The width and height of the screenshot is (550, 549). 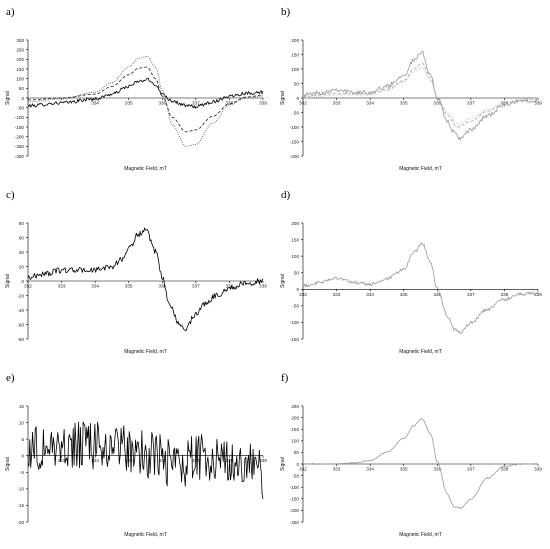 What do you see at coordinates (286, 195) in the screenshot?
I see `panel-label: d)` at bounding box center [286, 195].